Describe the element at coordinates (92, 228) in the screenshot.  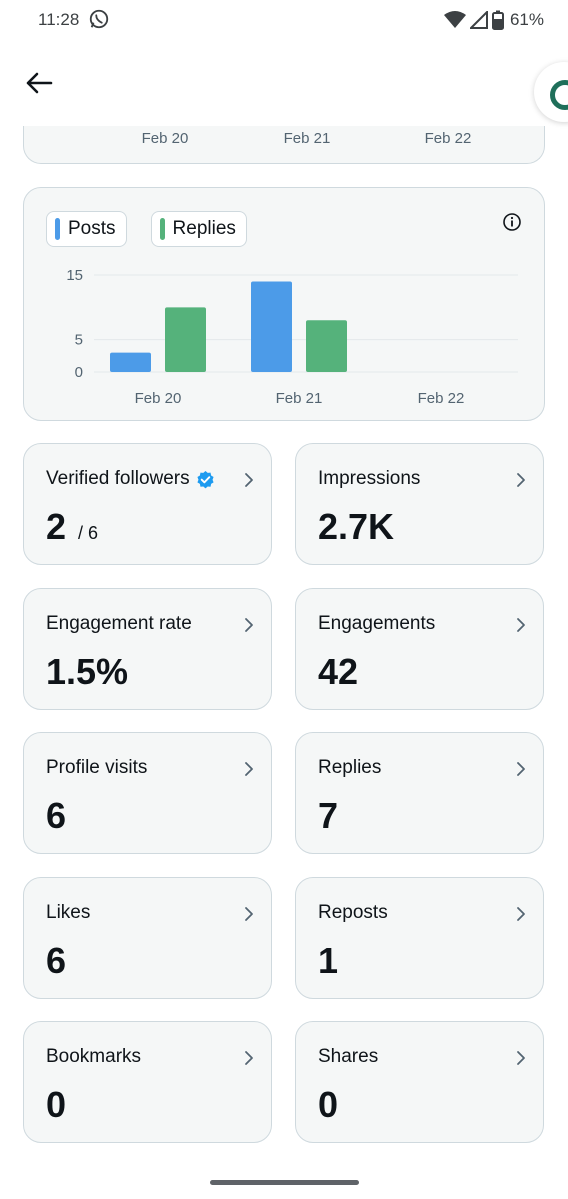
I see `legend-label: Posts` at that location.